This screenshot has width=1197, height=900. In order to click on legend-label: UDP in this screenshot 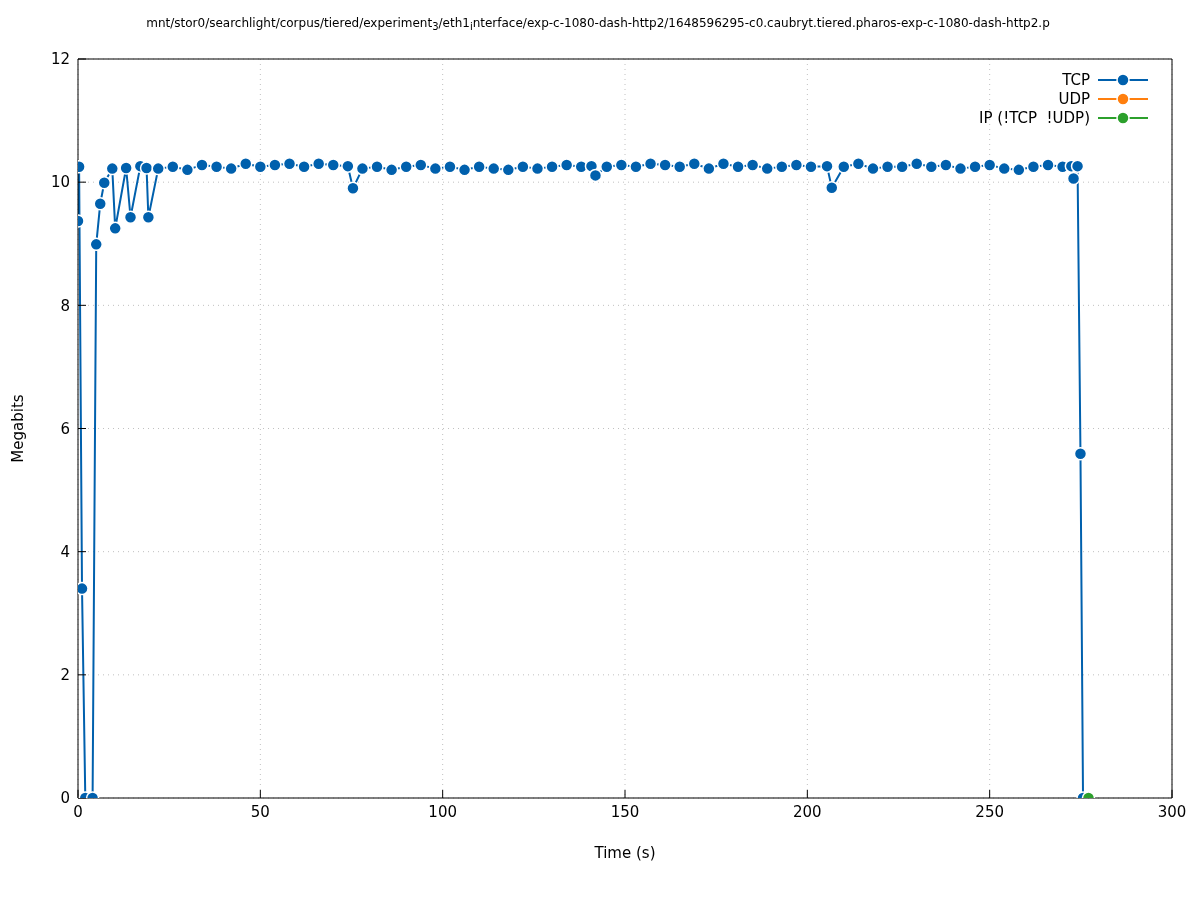, I will do `click(1074, 98)`.